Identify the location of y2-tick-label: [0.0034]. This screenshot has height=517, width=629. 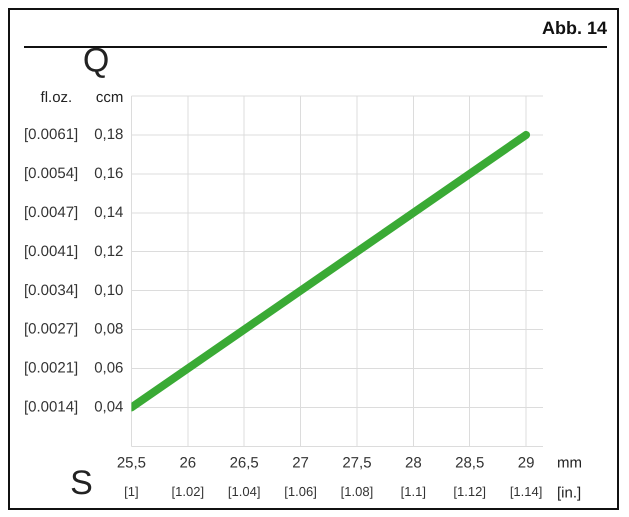
(51, 290).